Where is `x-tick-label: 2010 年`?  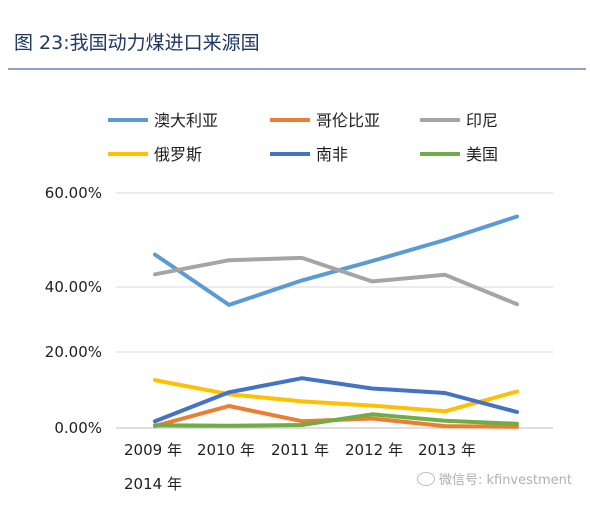 x-tick-label: 2010 年 is located at coordinates (226, 450).